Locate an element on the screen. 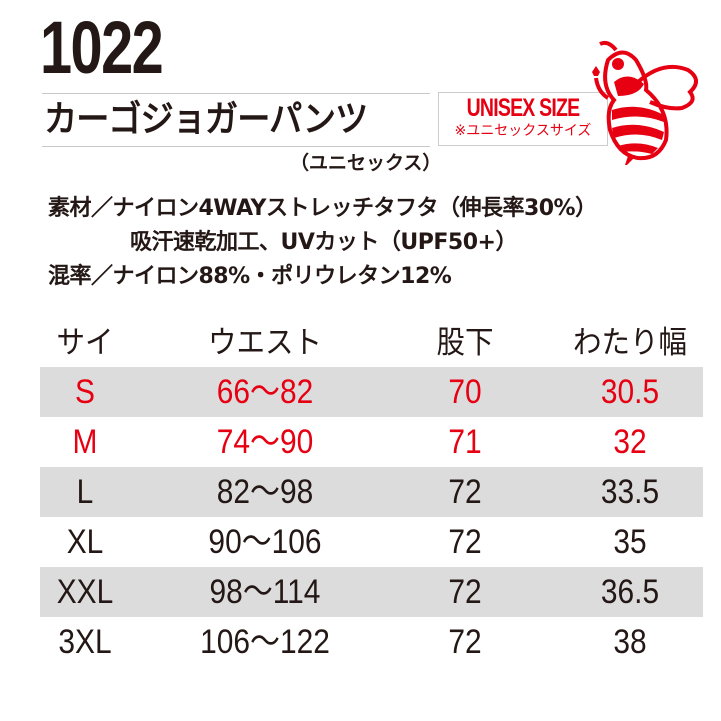 The height and width of the screenshot is (721, 721). waist-cell: 98〜114 is located at coordinates (265, 592).